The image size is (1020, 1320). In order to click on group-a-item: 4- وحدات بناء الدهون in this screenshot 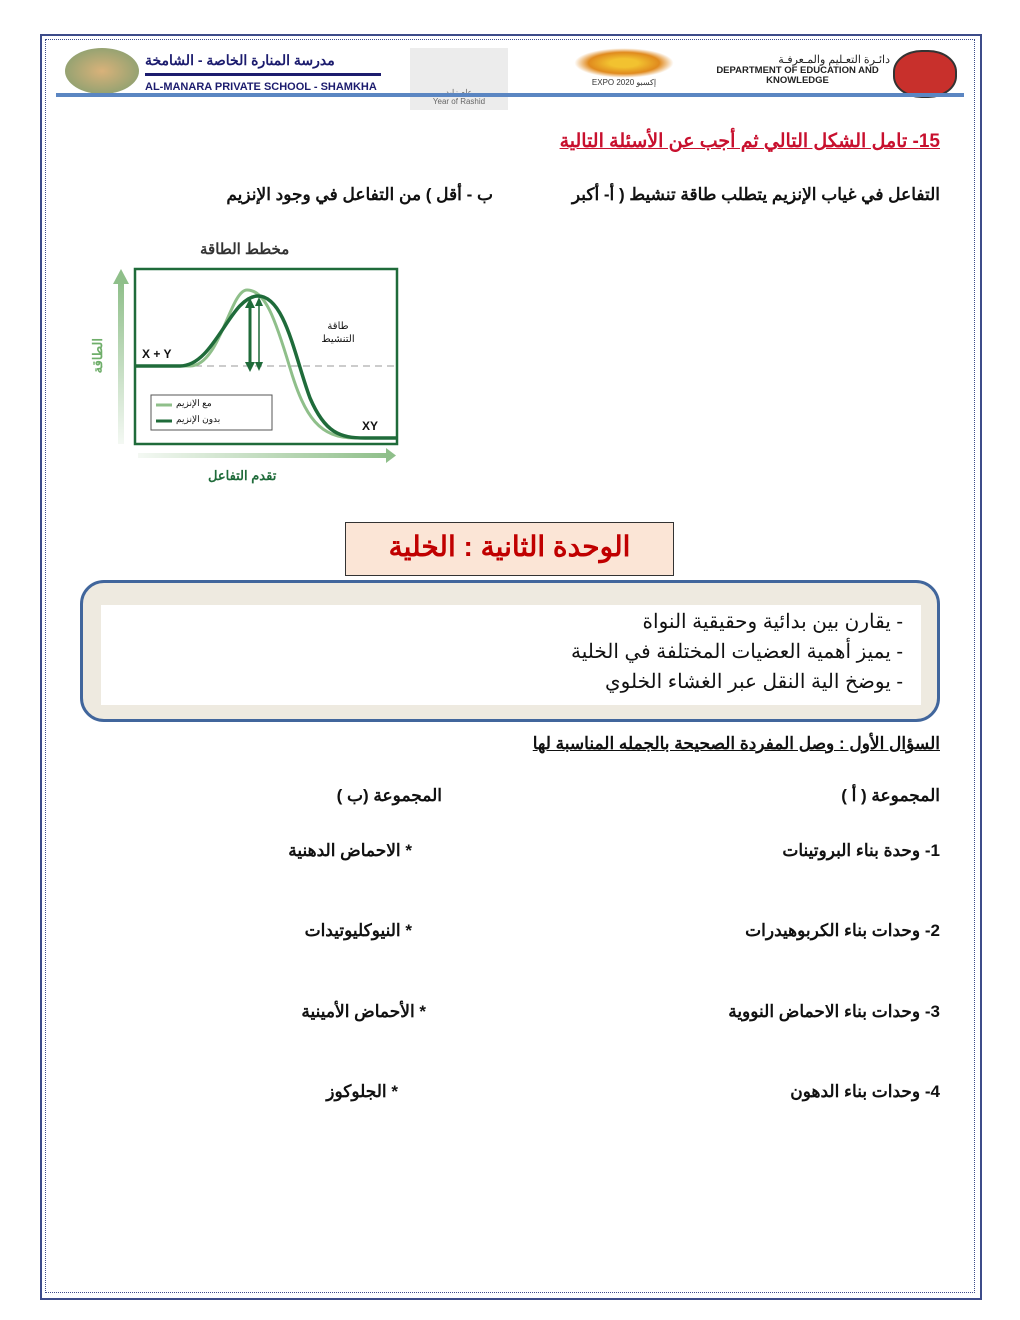, I will do `click(865, 1091)`.